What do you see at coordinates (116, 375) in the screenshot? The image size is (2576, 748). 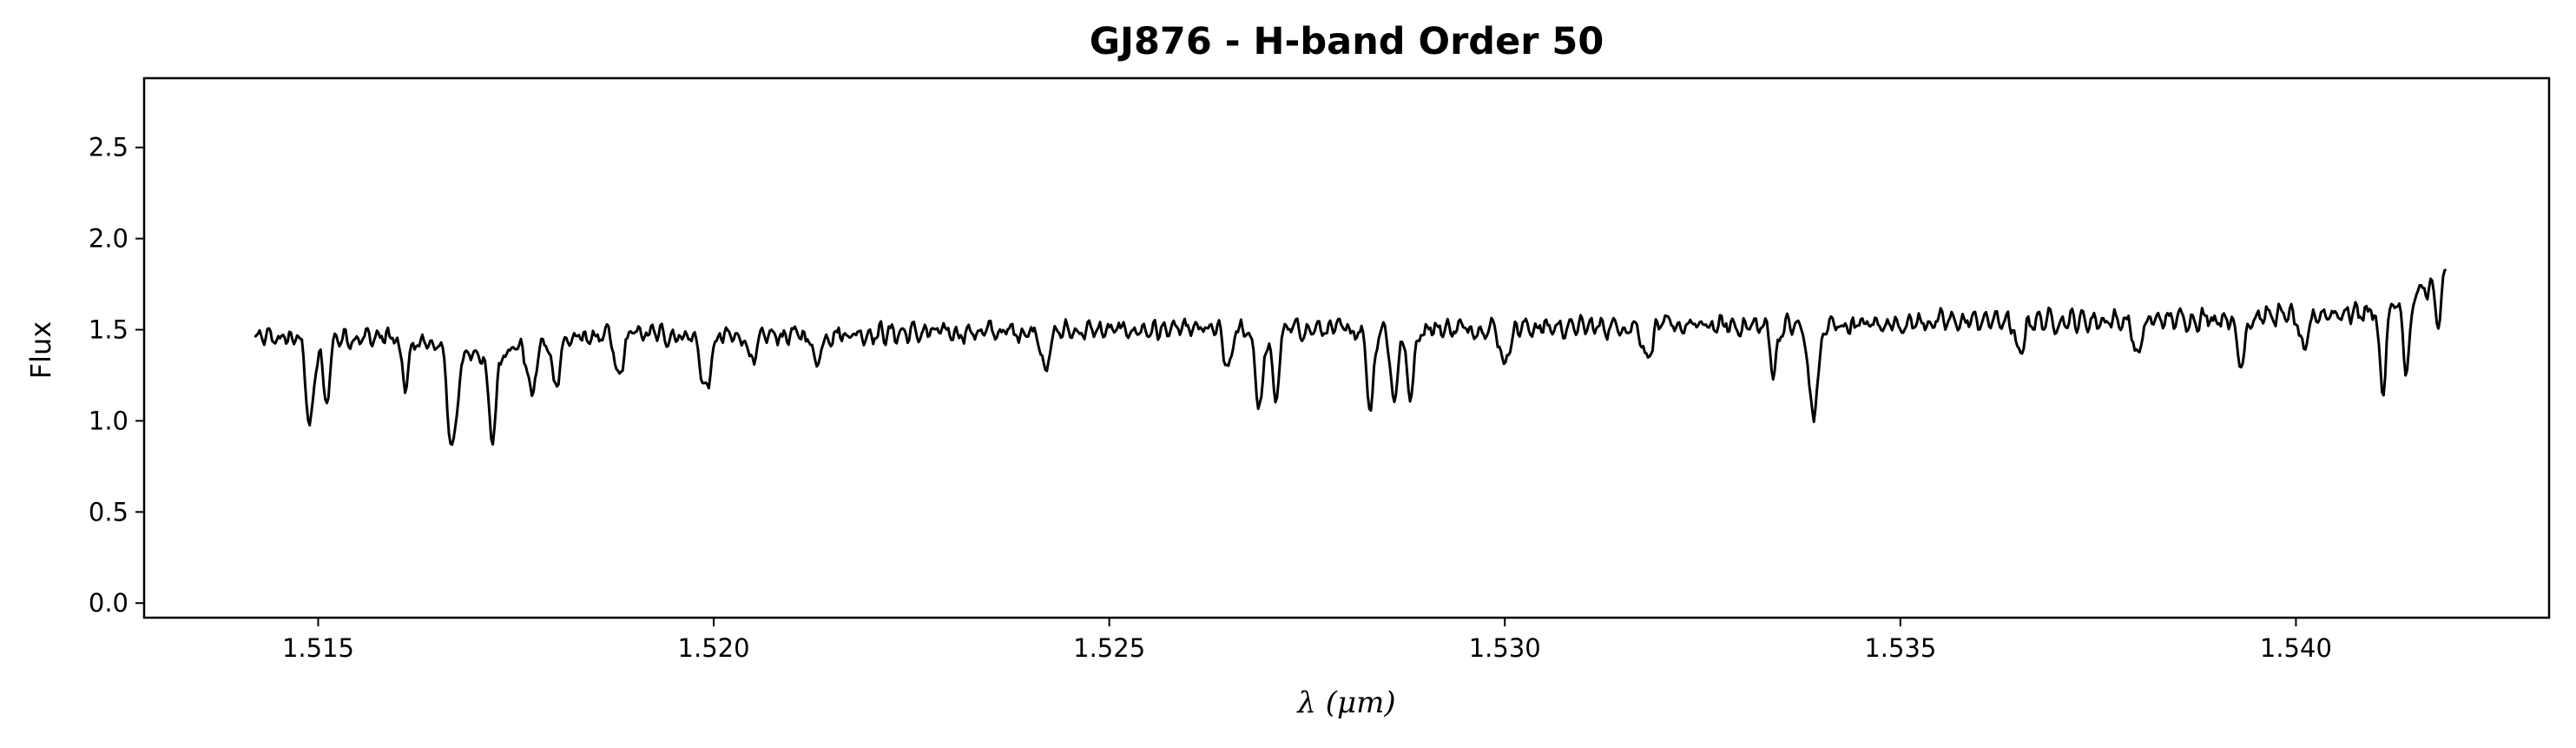 I see `y-axis: 0.0 0.5 1.0 1.5 2.0 2.5` at bounding box center [116, 375].